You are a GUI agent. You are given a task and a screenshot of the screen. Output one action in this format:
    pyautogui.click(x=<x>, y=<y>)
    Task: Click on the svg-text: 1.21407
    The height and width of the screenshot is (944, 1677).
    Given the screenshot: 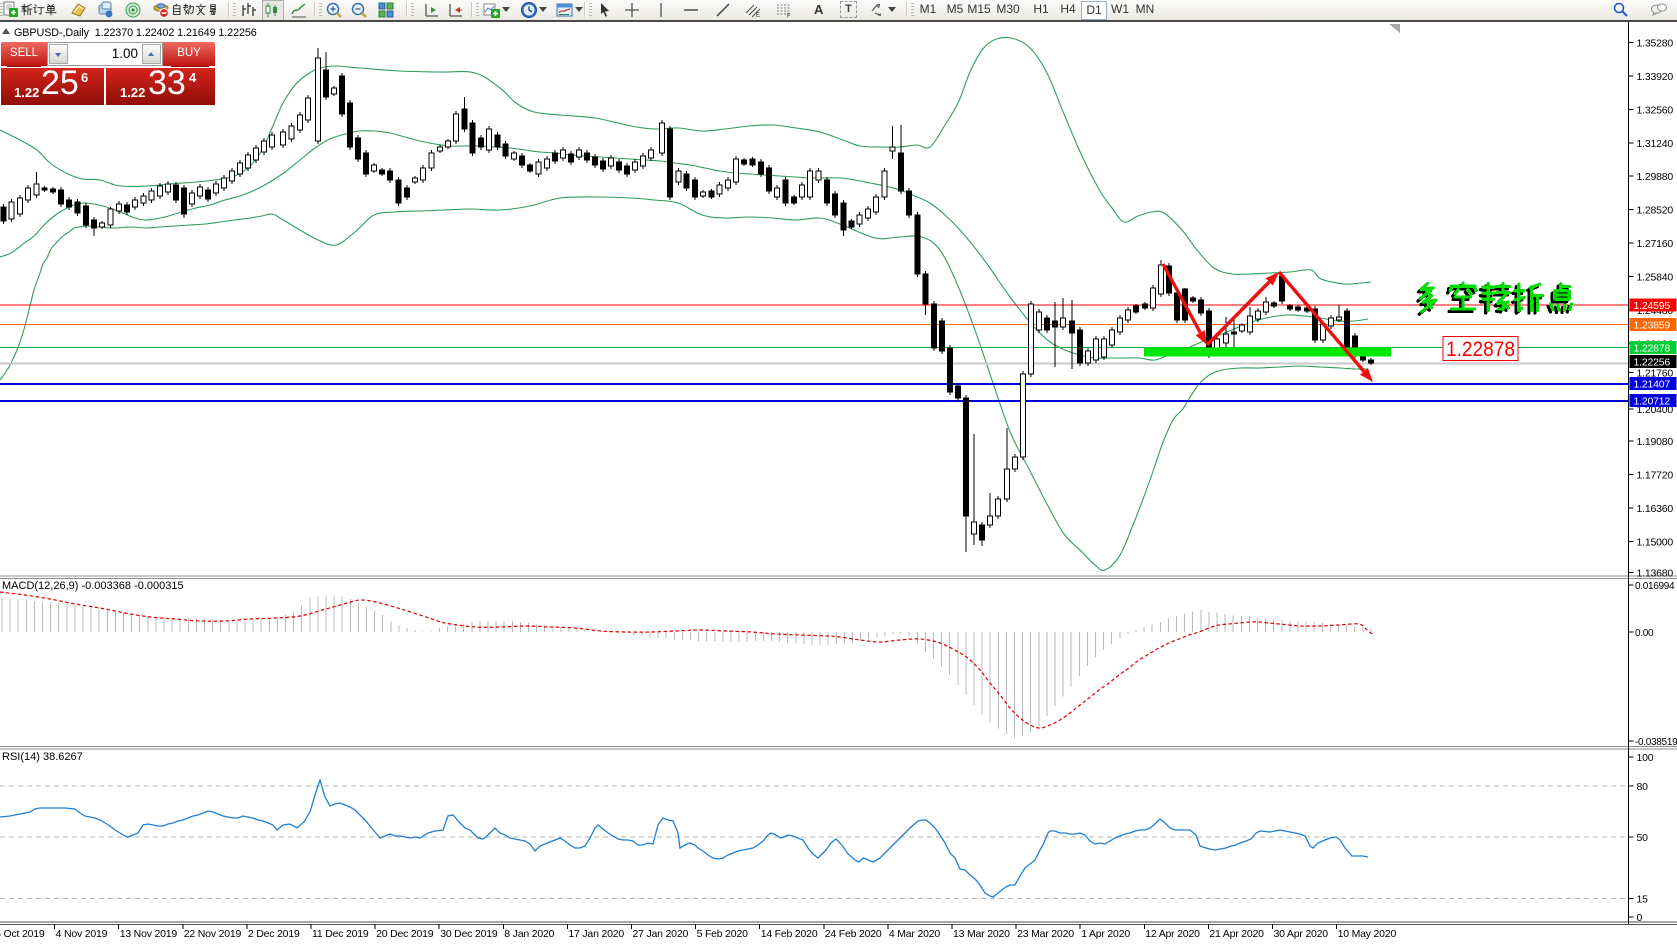 What is the action you would take?
    pyautogui.click(x=1652, y=385)
    